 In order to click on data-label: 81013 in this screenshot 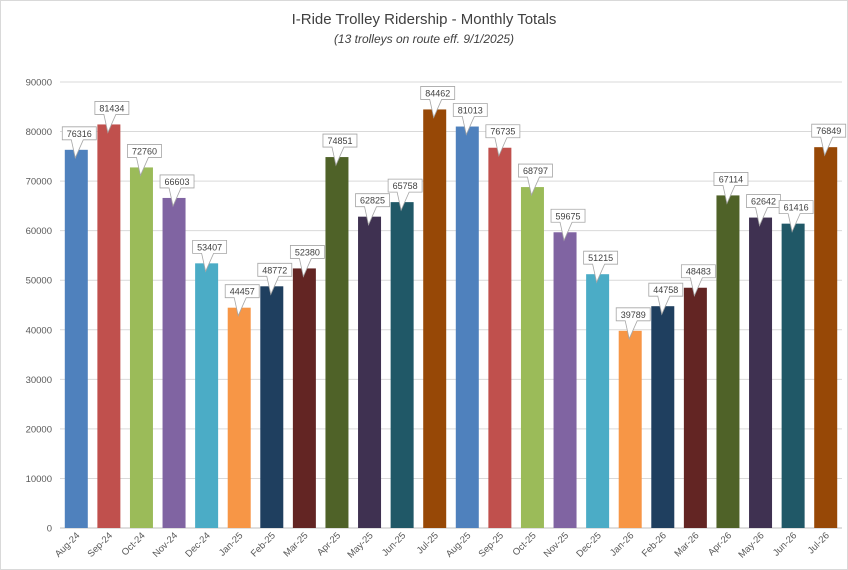, I will do `click(470, 111)`.